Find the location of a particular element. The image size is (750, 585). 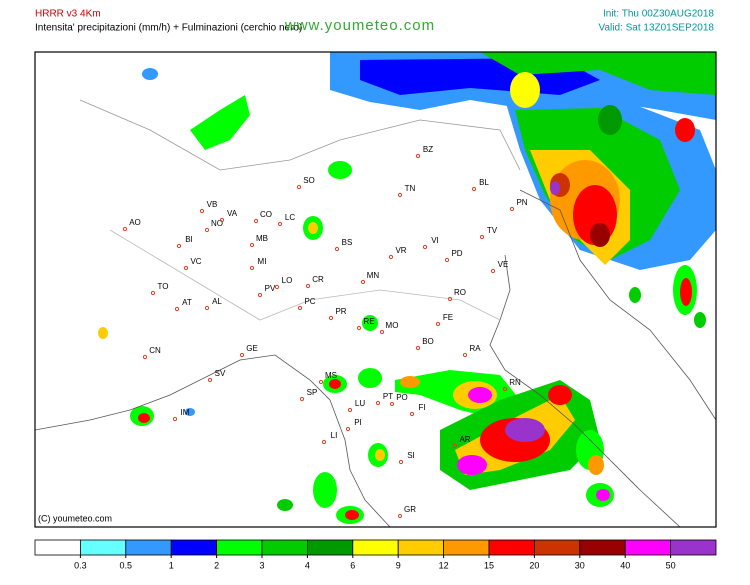

province-label: VB is located at coordinates (212, 204).